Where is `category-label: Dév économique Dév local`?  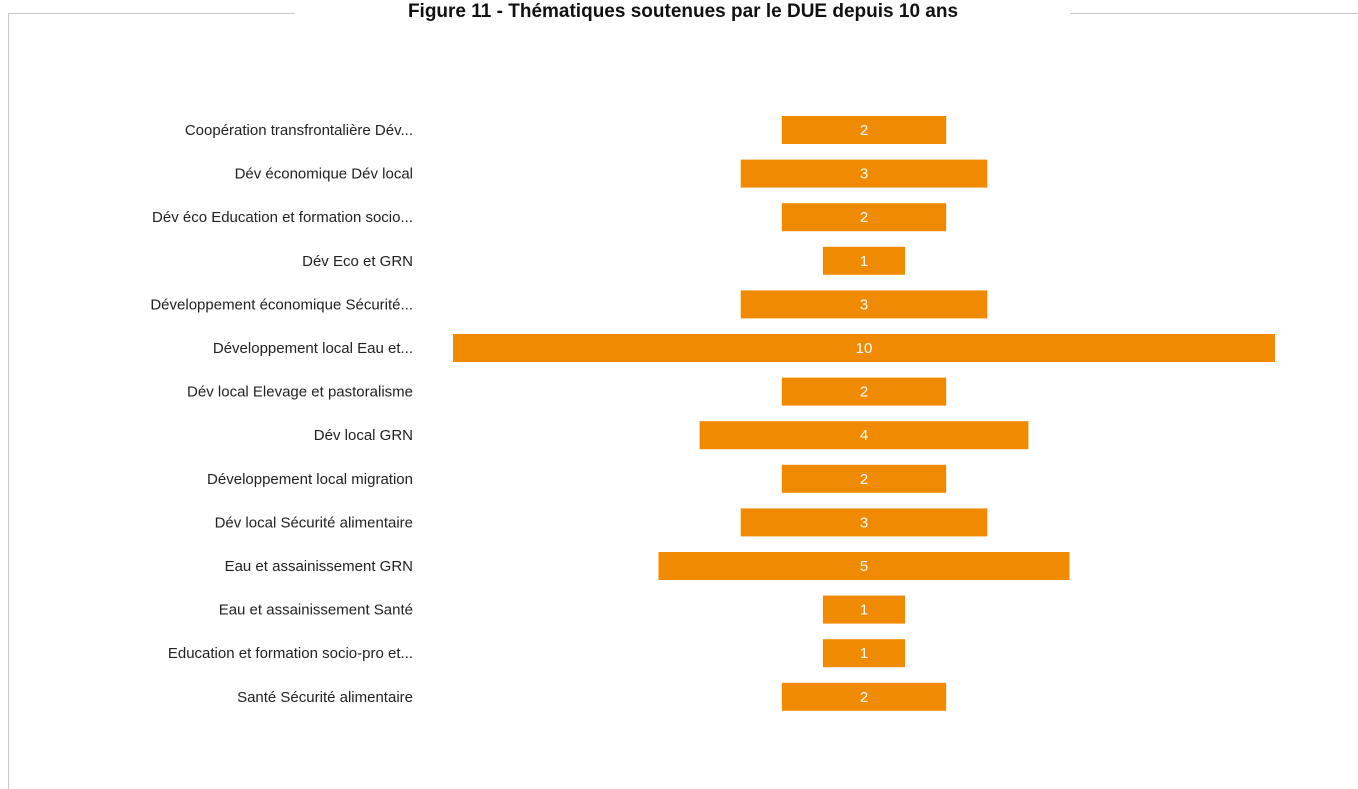
category-label: Dév économique Dév local is located at coordinates (324, 174).